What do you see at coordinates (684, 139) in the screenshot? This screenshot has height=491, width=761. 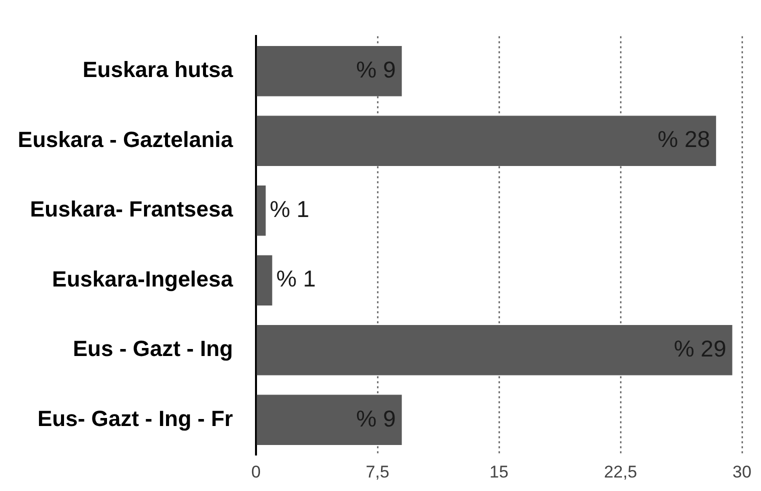 I see `data-label: % 28` at bounding box center [684, 139].